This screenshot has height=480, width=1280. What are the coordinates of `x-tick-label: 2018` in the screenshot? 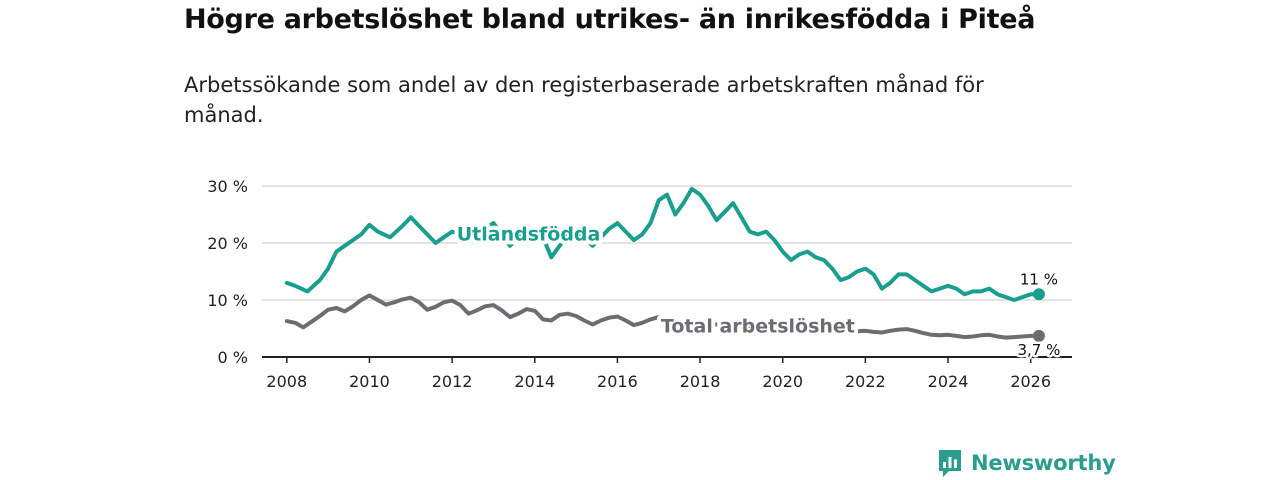 It's located at (700, 381).